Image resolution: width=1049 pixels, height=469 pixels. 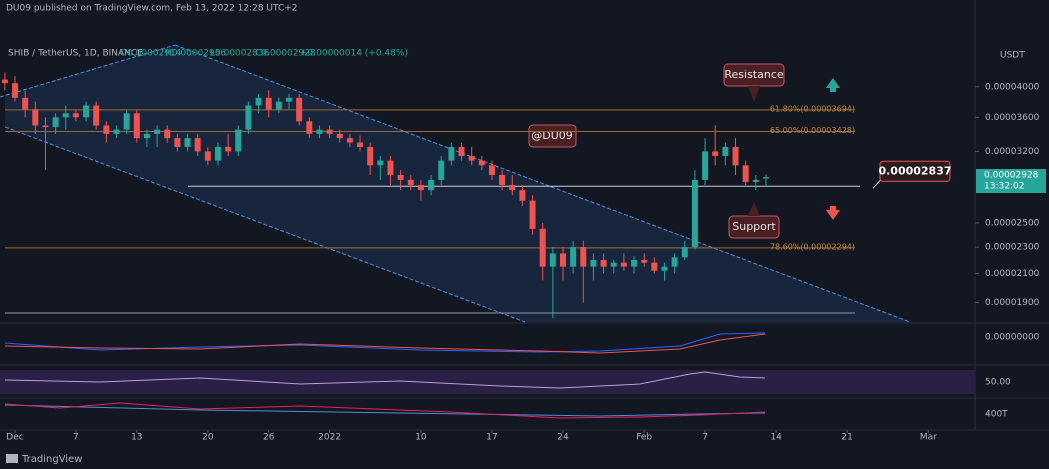 I want to click on x-tick-label: 26, so click(x=269, y=438).